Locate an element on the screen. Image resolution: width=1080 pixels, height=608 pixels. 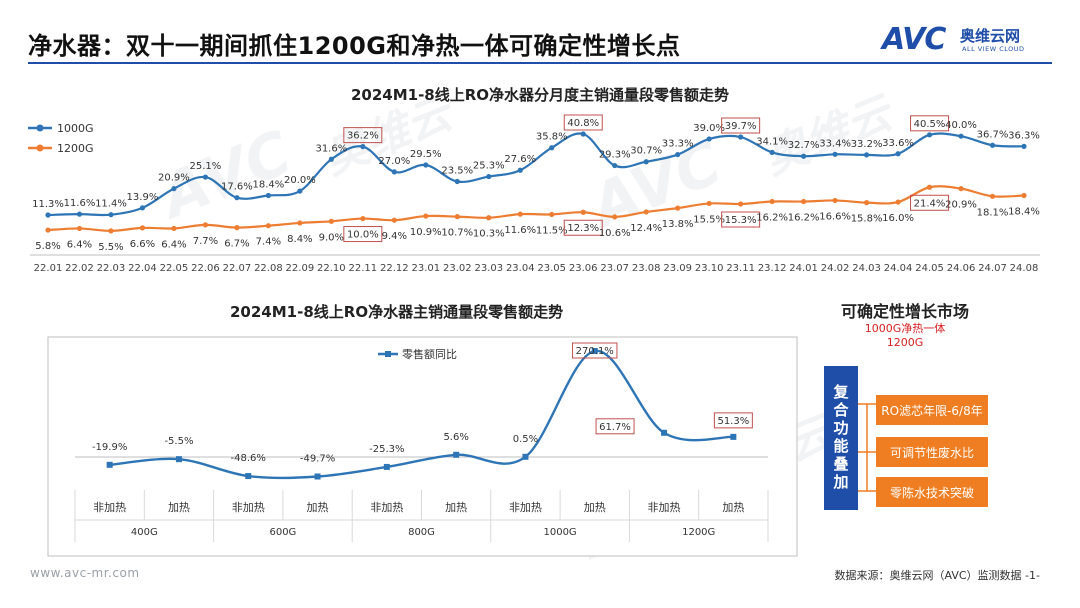
data-label: 5.5% is located at coordinates (110, 247).